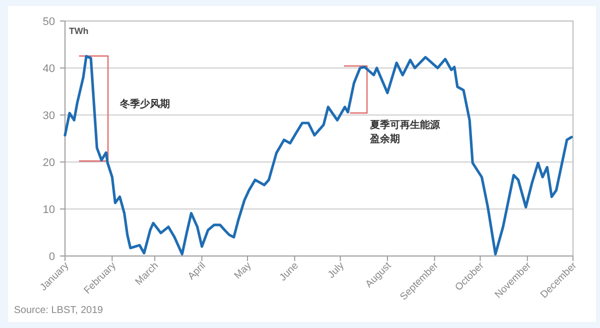  Describe the element at coordinates (51, 257) in the screenshot. I see `y-tick-label: 0` at that location.